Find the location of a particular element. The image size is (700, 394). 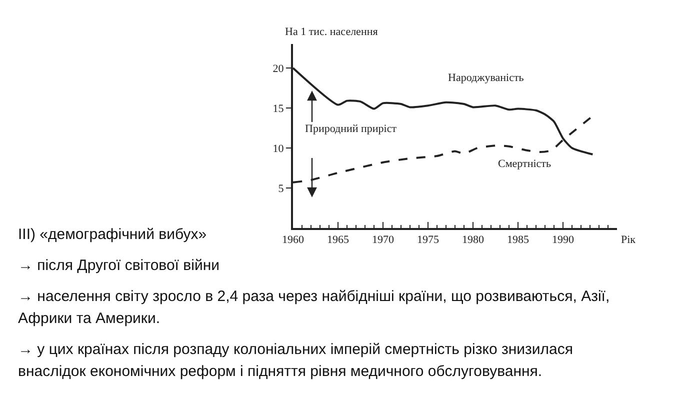

x-tick-label: 1990 is located at coordinates (563, 240).